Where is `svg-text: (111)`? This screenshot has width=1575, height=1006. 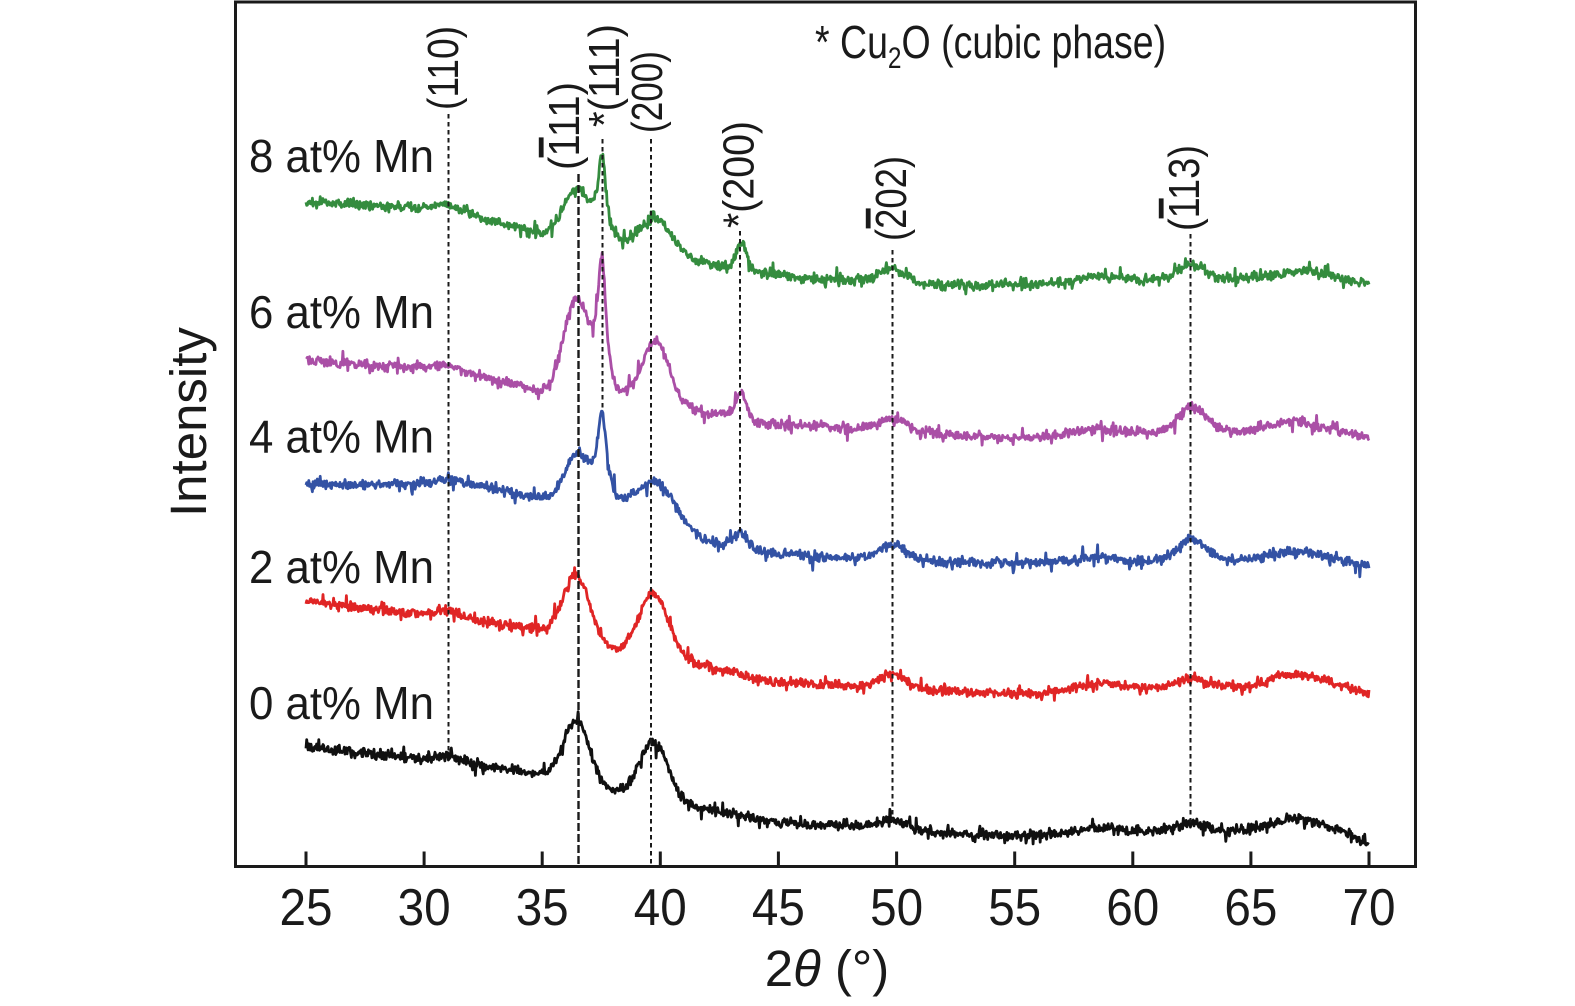 svg-text: (111) is located at coordinates (564, 126).